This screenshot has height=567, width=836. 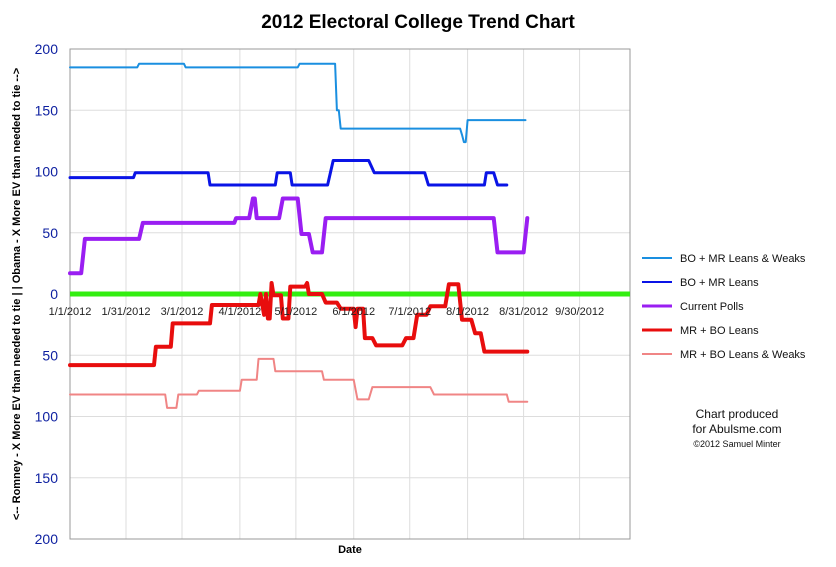 I want to click on x-tick-label: 6/1/2012, so click(x=353, y=312).